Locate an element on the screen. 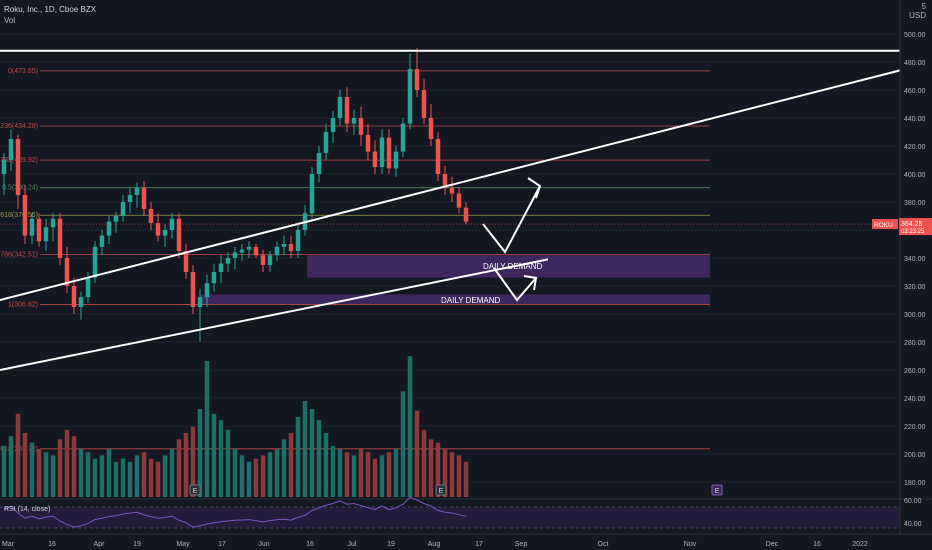 Image resolution: width=932 pixels, height=550 pixels. price-tag-value: 364.25 is located at coordinates (912, 224).